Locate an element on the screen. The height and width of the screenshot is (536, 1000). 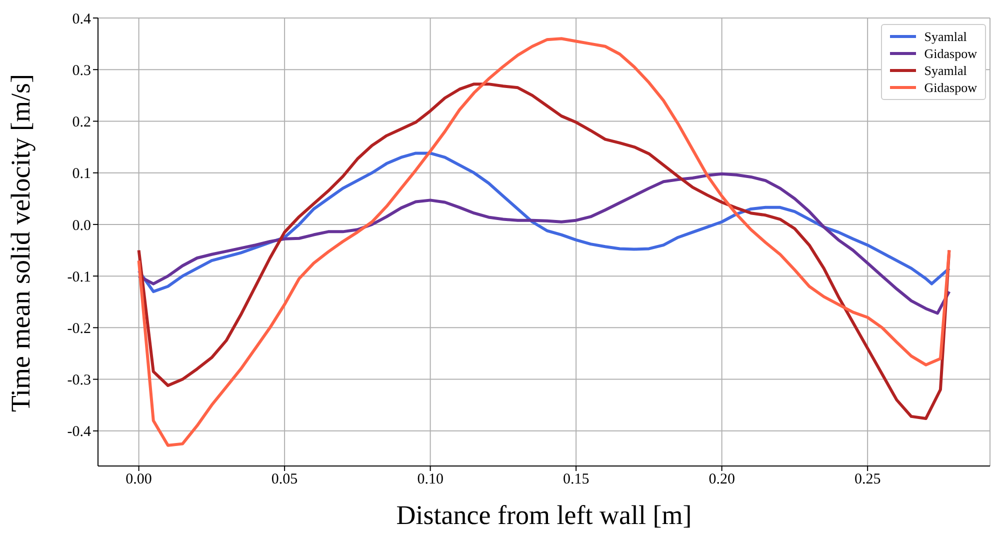
y-tick-label: -0.4 is located at coordinates (79, 432).